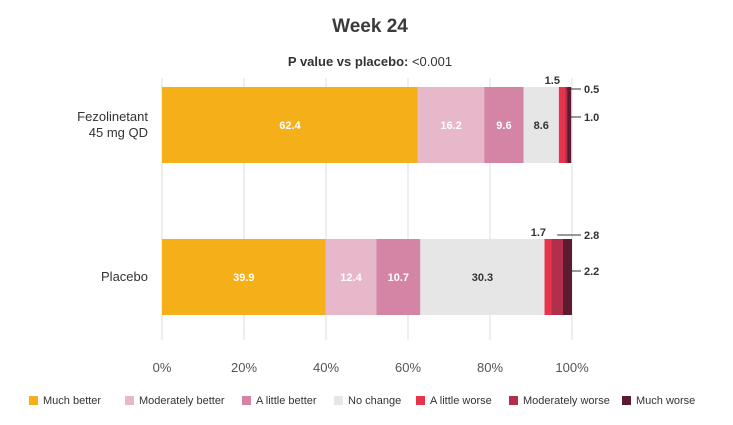 This screenshot has height=425, width=733. What do you see at coordinates (538, 233) in the screenshot?
I see `data-label: 1.7` at bounding box center [538, 233].